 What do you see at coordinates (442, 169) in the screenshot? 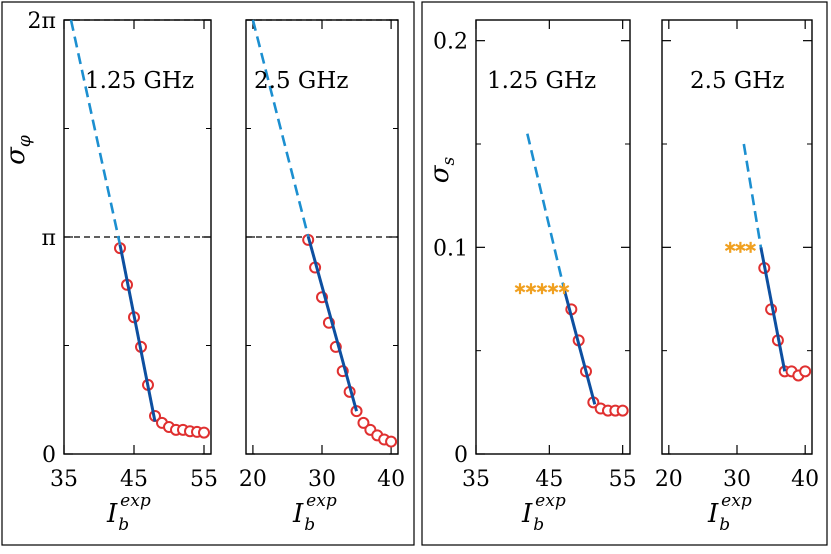
I see `y-axis-title: σs` at bounding box center [442, 169].